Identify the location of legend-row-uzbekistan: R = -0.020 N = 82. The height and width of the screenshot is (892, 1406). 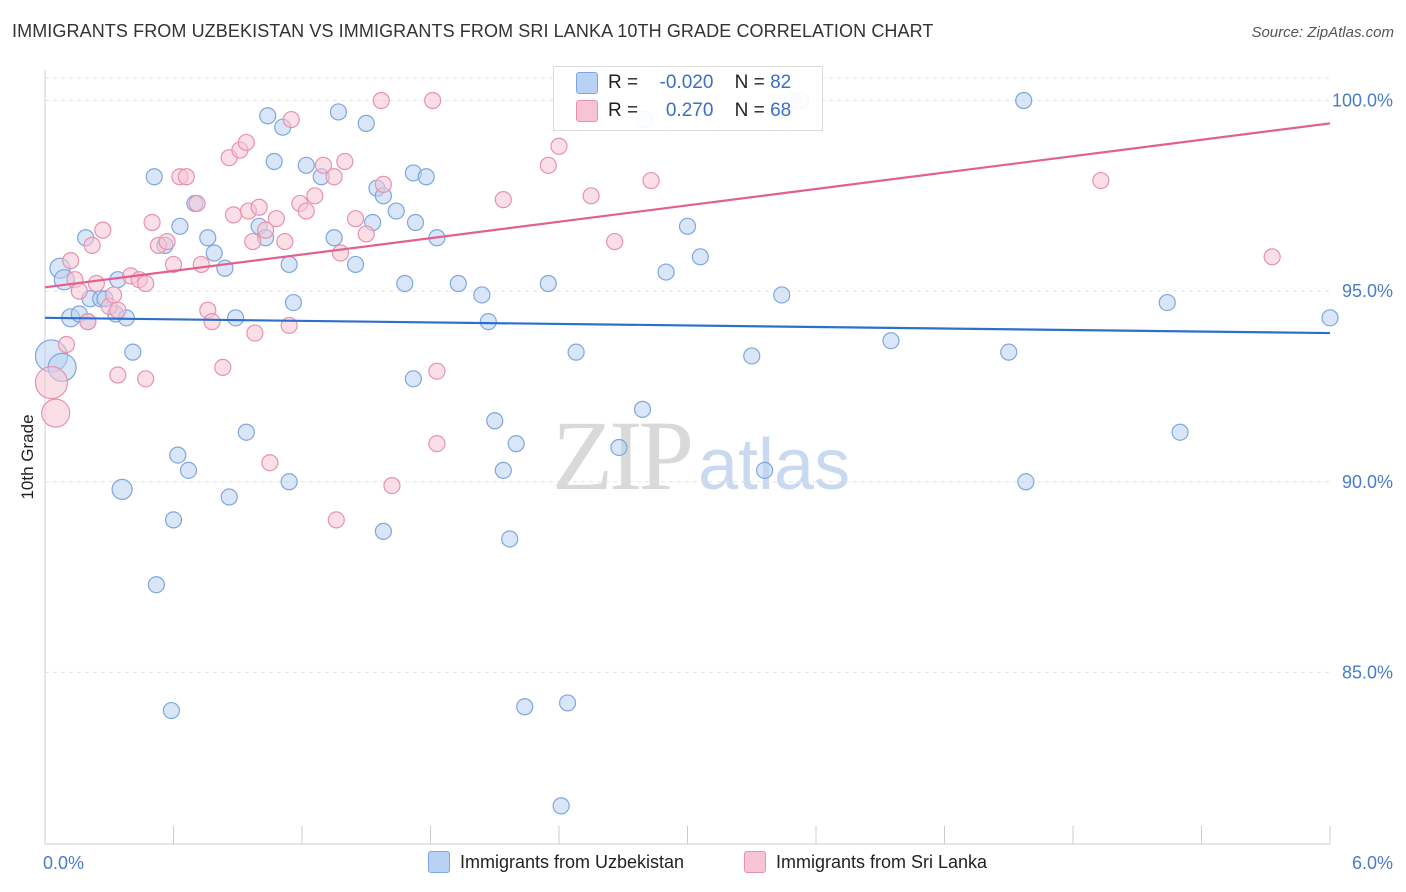
(683, 86).